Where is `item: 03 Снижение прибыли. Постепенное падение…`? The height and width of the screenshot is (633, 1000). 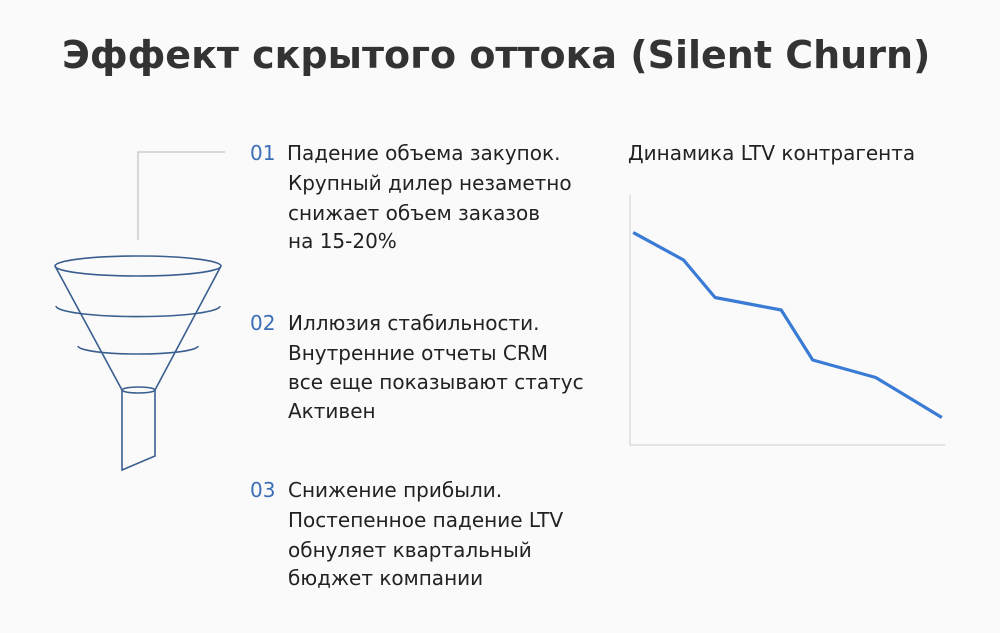
item: 03 Снижение прибыли. Постепенное падение… is located at coordinates (406, 534).